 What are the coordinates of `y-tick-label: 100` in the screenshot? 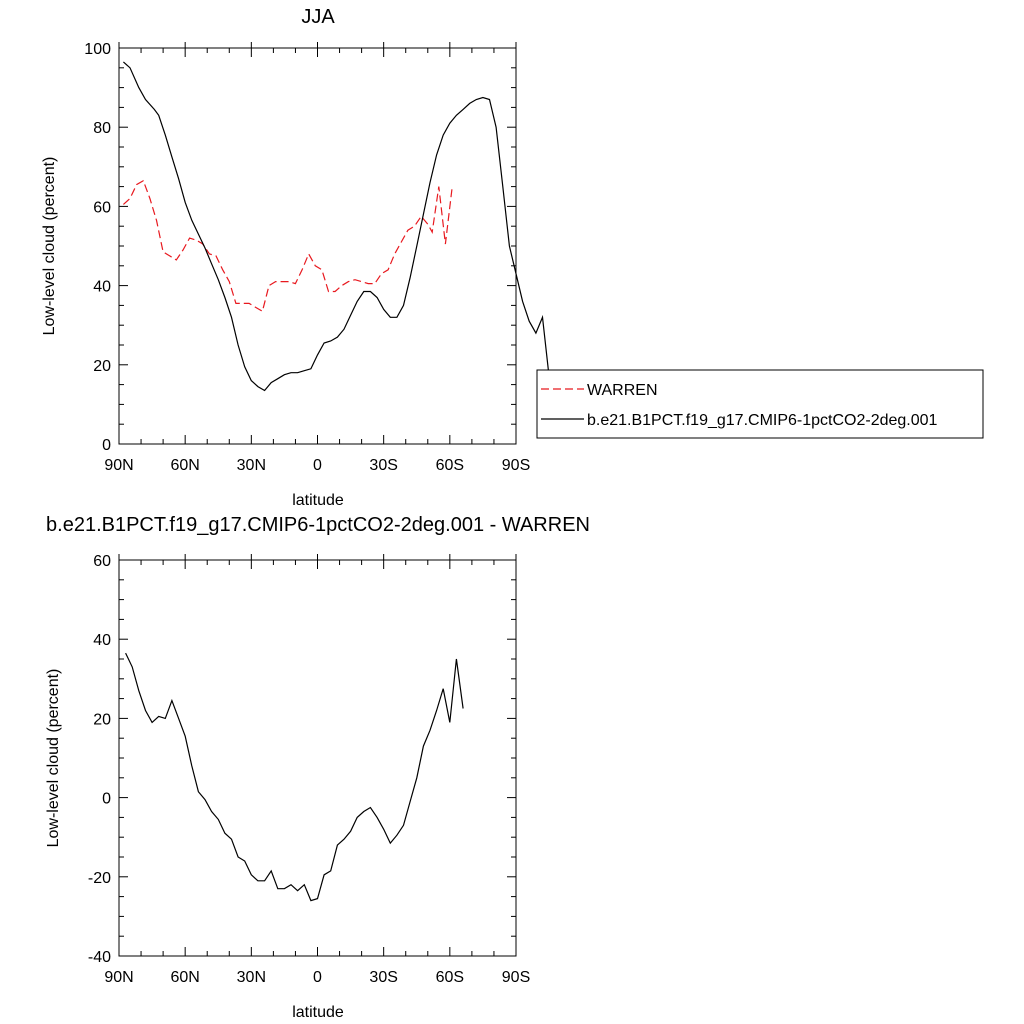 It's located at (97, 49).